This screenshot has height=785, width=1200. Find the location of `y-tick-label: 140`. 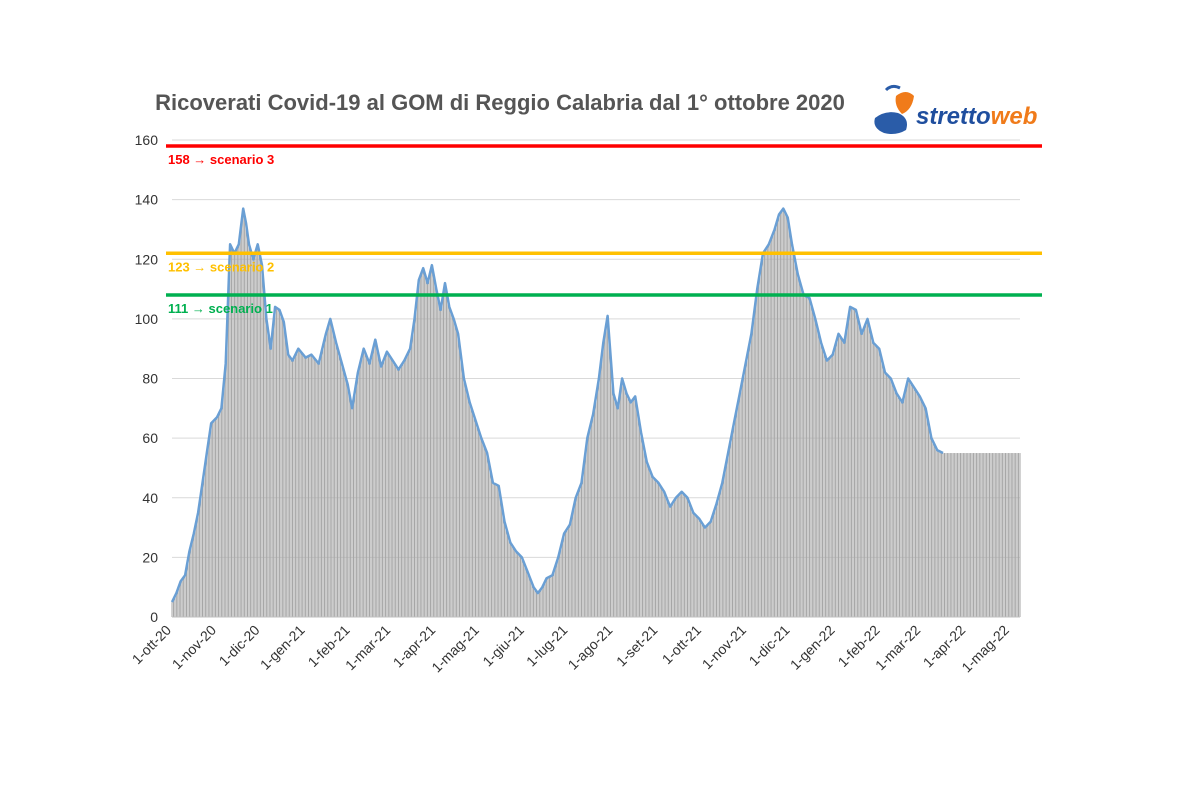

y-tick-label: 140 is located at coordinates (147, 200).